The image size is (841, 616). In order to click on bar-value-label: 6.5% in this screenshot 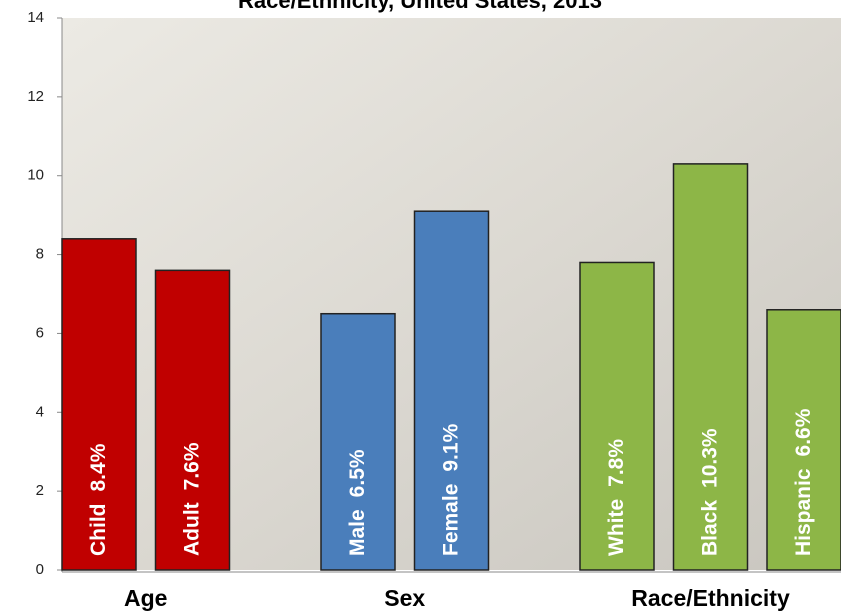, I will do `click(357, 473)`.